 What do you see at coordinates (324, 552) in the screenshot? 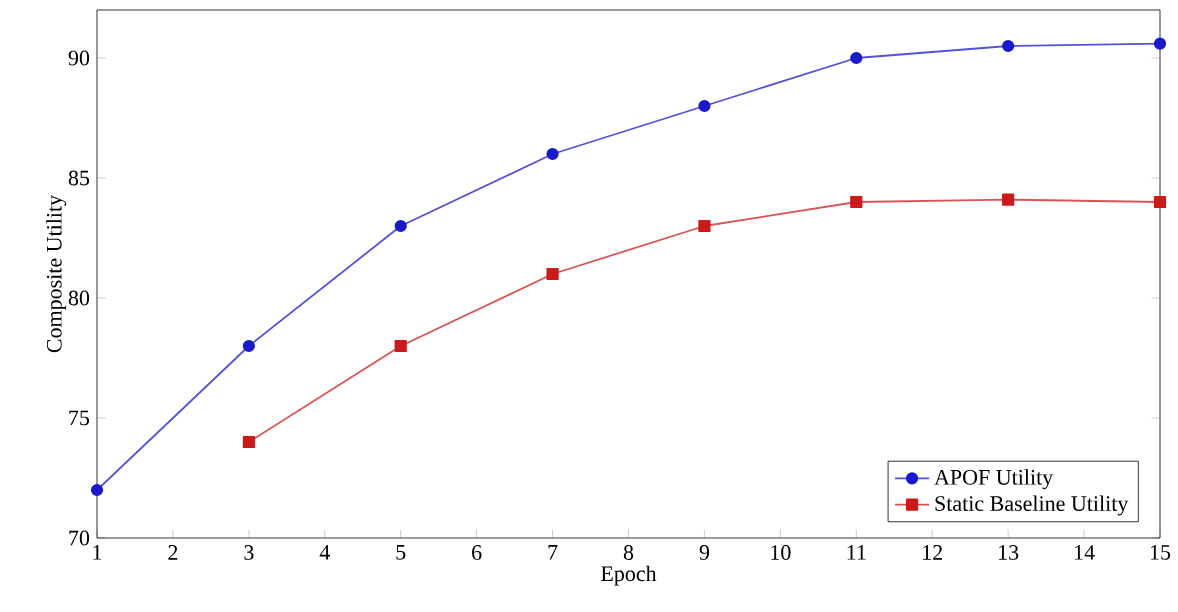
I see `x-tick-label: 4` at bounding box center [324, 552].